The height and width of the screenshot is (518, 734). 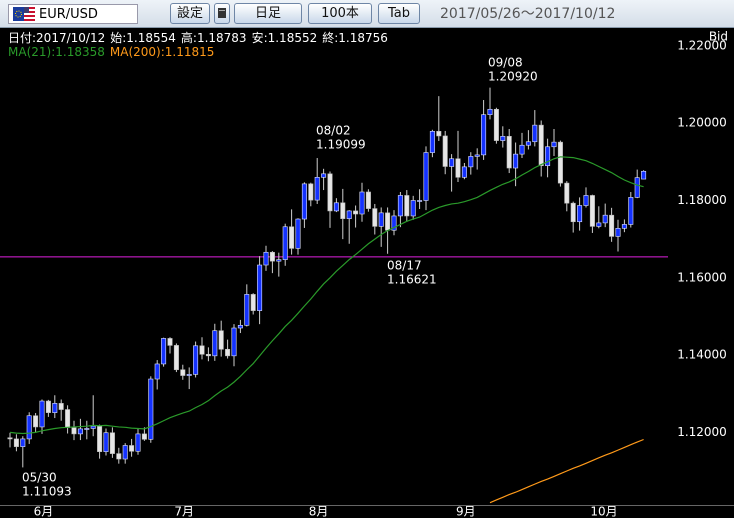 What do you see at coordinates (70, 38) in the screenshot?
I see `info-value: 2017/10/12` at bounding box center [70, 38].